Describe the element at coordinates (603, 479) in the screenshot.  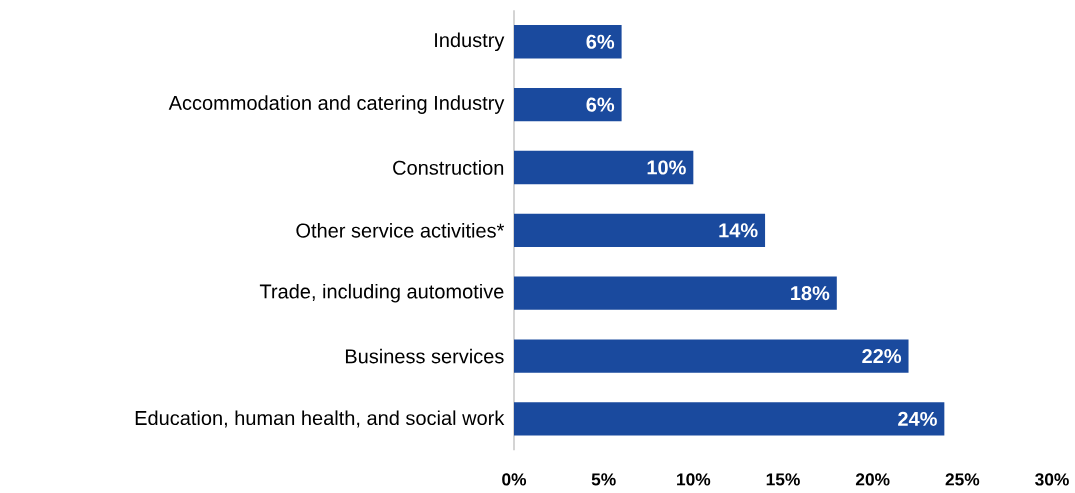
I see `x-tick-label: 5%` at that location.